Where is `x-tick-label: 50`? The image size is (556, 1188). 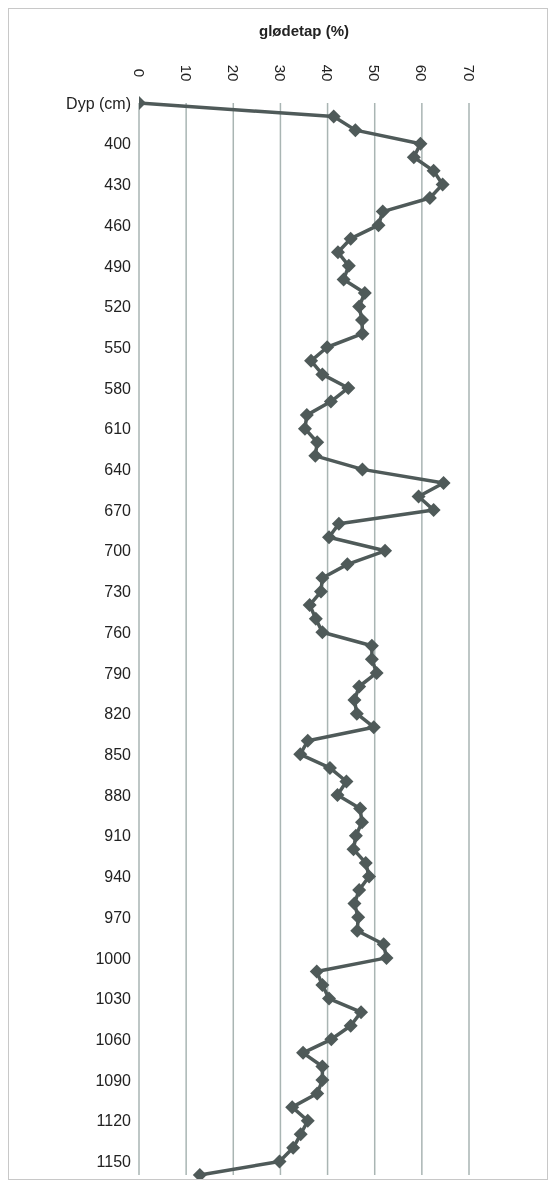 x-tick-label: 50 is located at coordinates (375, 73).